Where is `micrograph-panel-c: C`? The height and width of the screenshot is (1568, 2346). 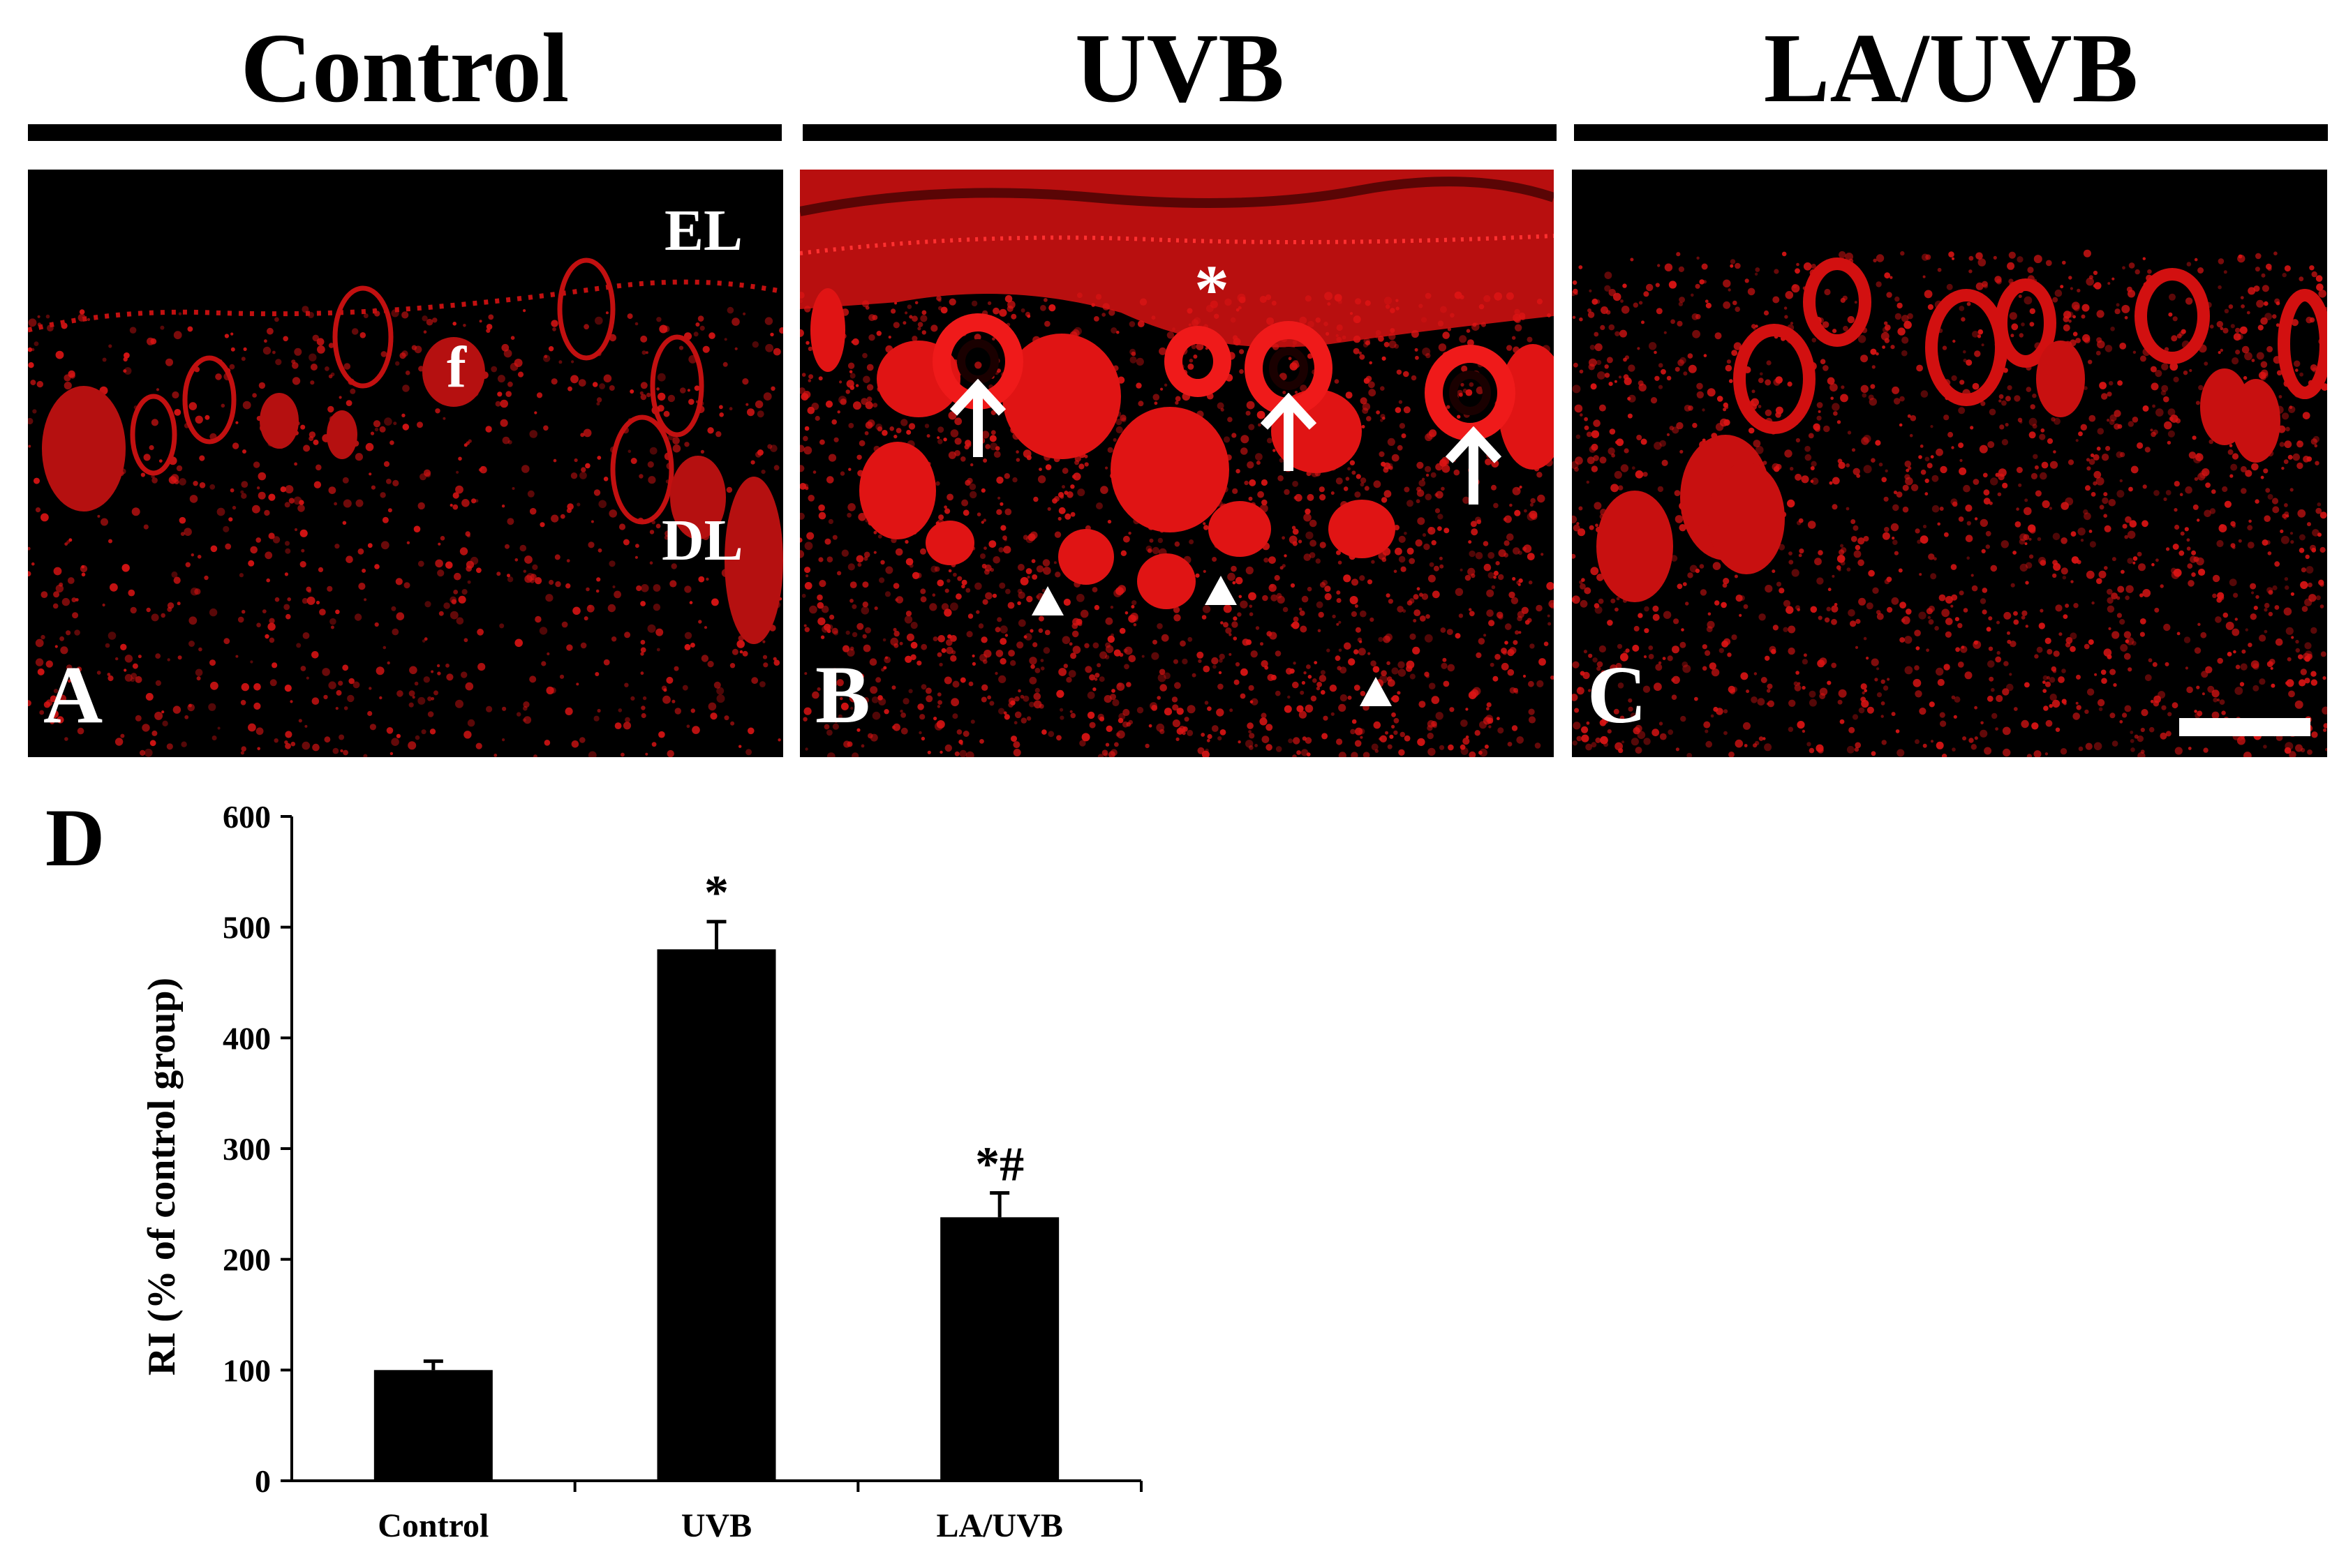
micrograph-panel-c: C is located at coordinates (1949, 463).